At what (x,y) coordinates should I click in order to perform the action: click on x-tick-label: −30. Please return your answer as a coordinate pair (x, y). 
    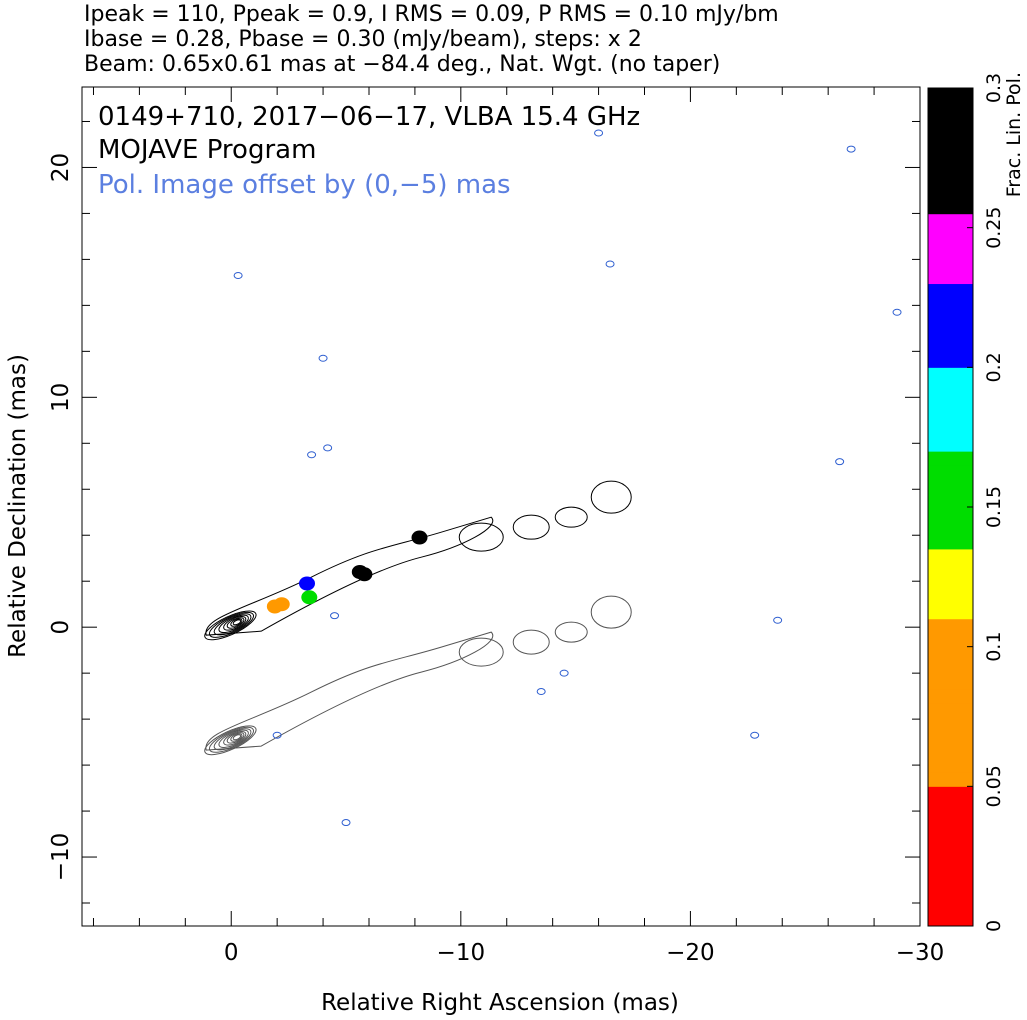
    Looking at the image, I should click on (920, 953).